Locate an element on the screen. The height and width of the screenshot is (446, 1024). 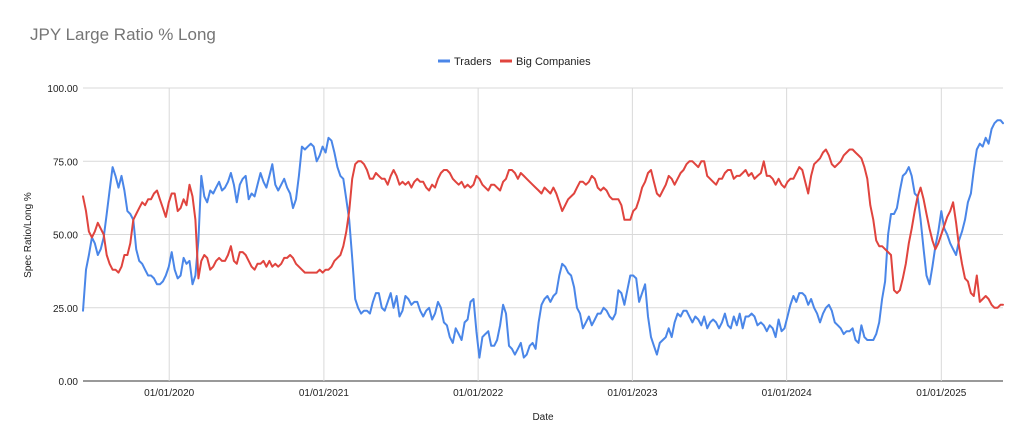
x-tick-label: 01/01/2020 is located at coordinates (169, 393).